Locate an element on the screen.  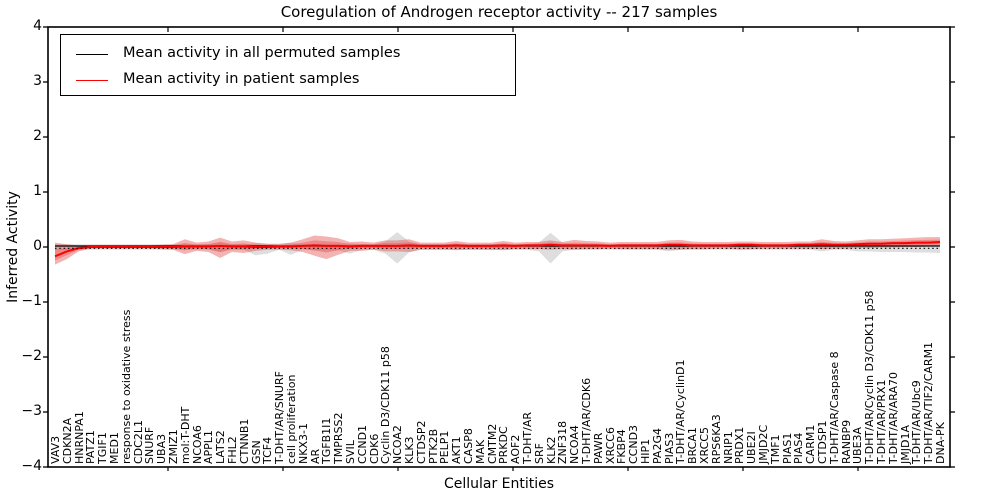
x-tick-label: Cyclin D3/CDK11 p58 is located at coordinates (386, 405).